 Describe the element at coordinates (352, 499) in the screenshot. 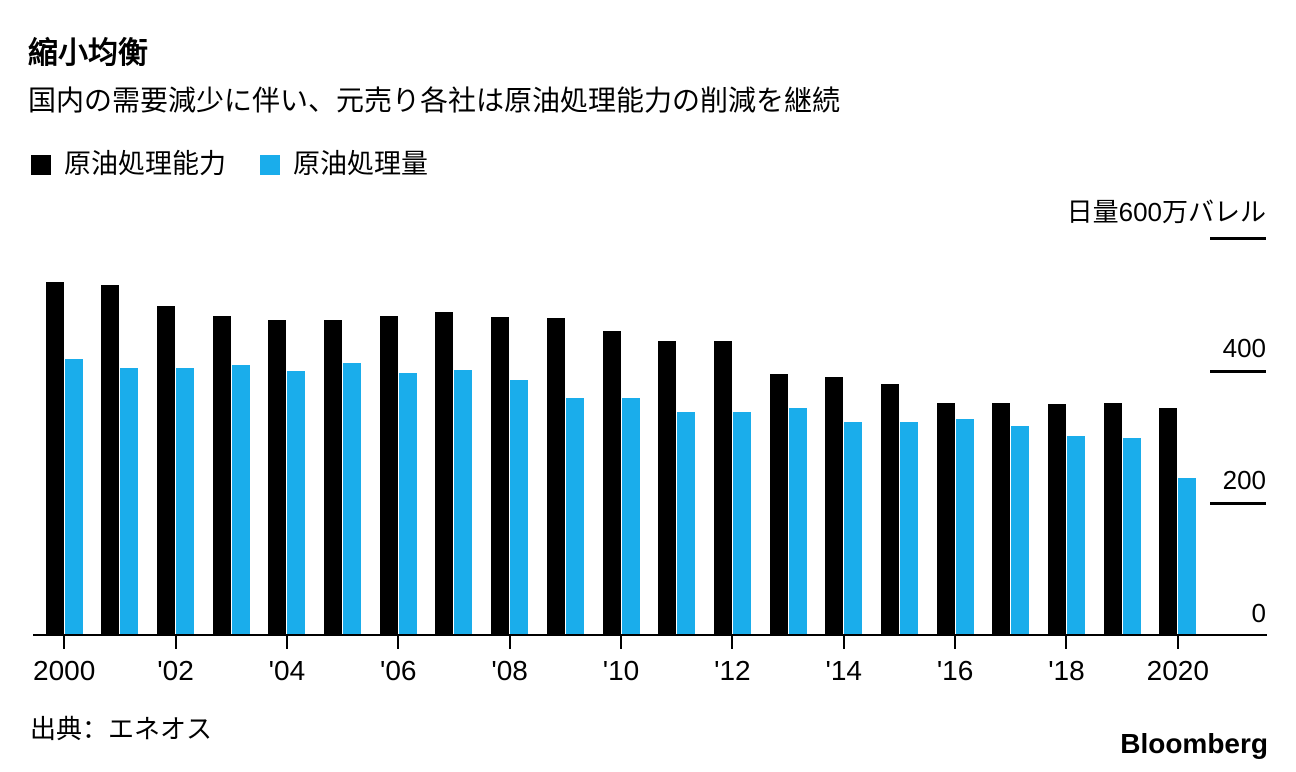

I see `bar-throughput-2005` at that location.